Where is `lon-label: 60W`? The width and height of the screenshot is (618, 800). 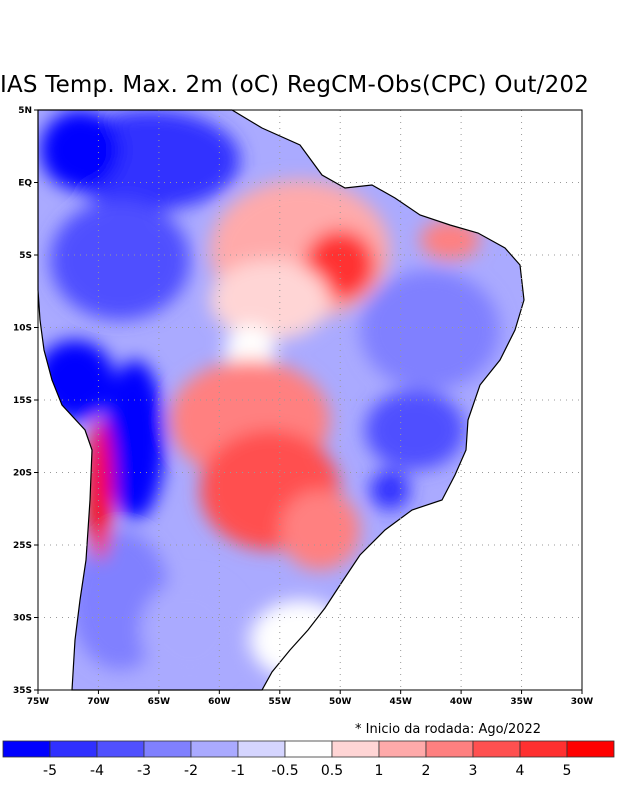
lon-label: 60W is located at coordinates (219, 702).